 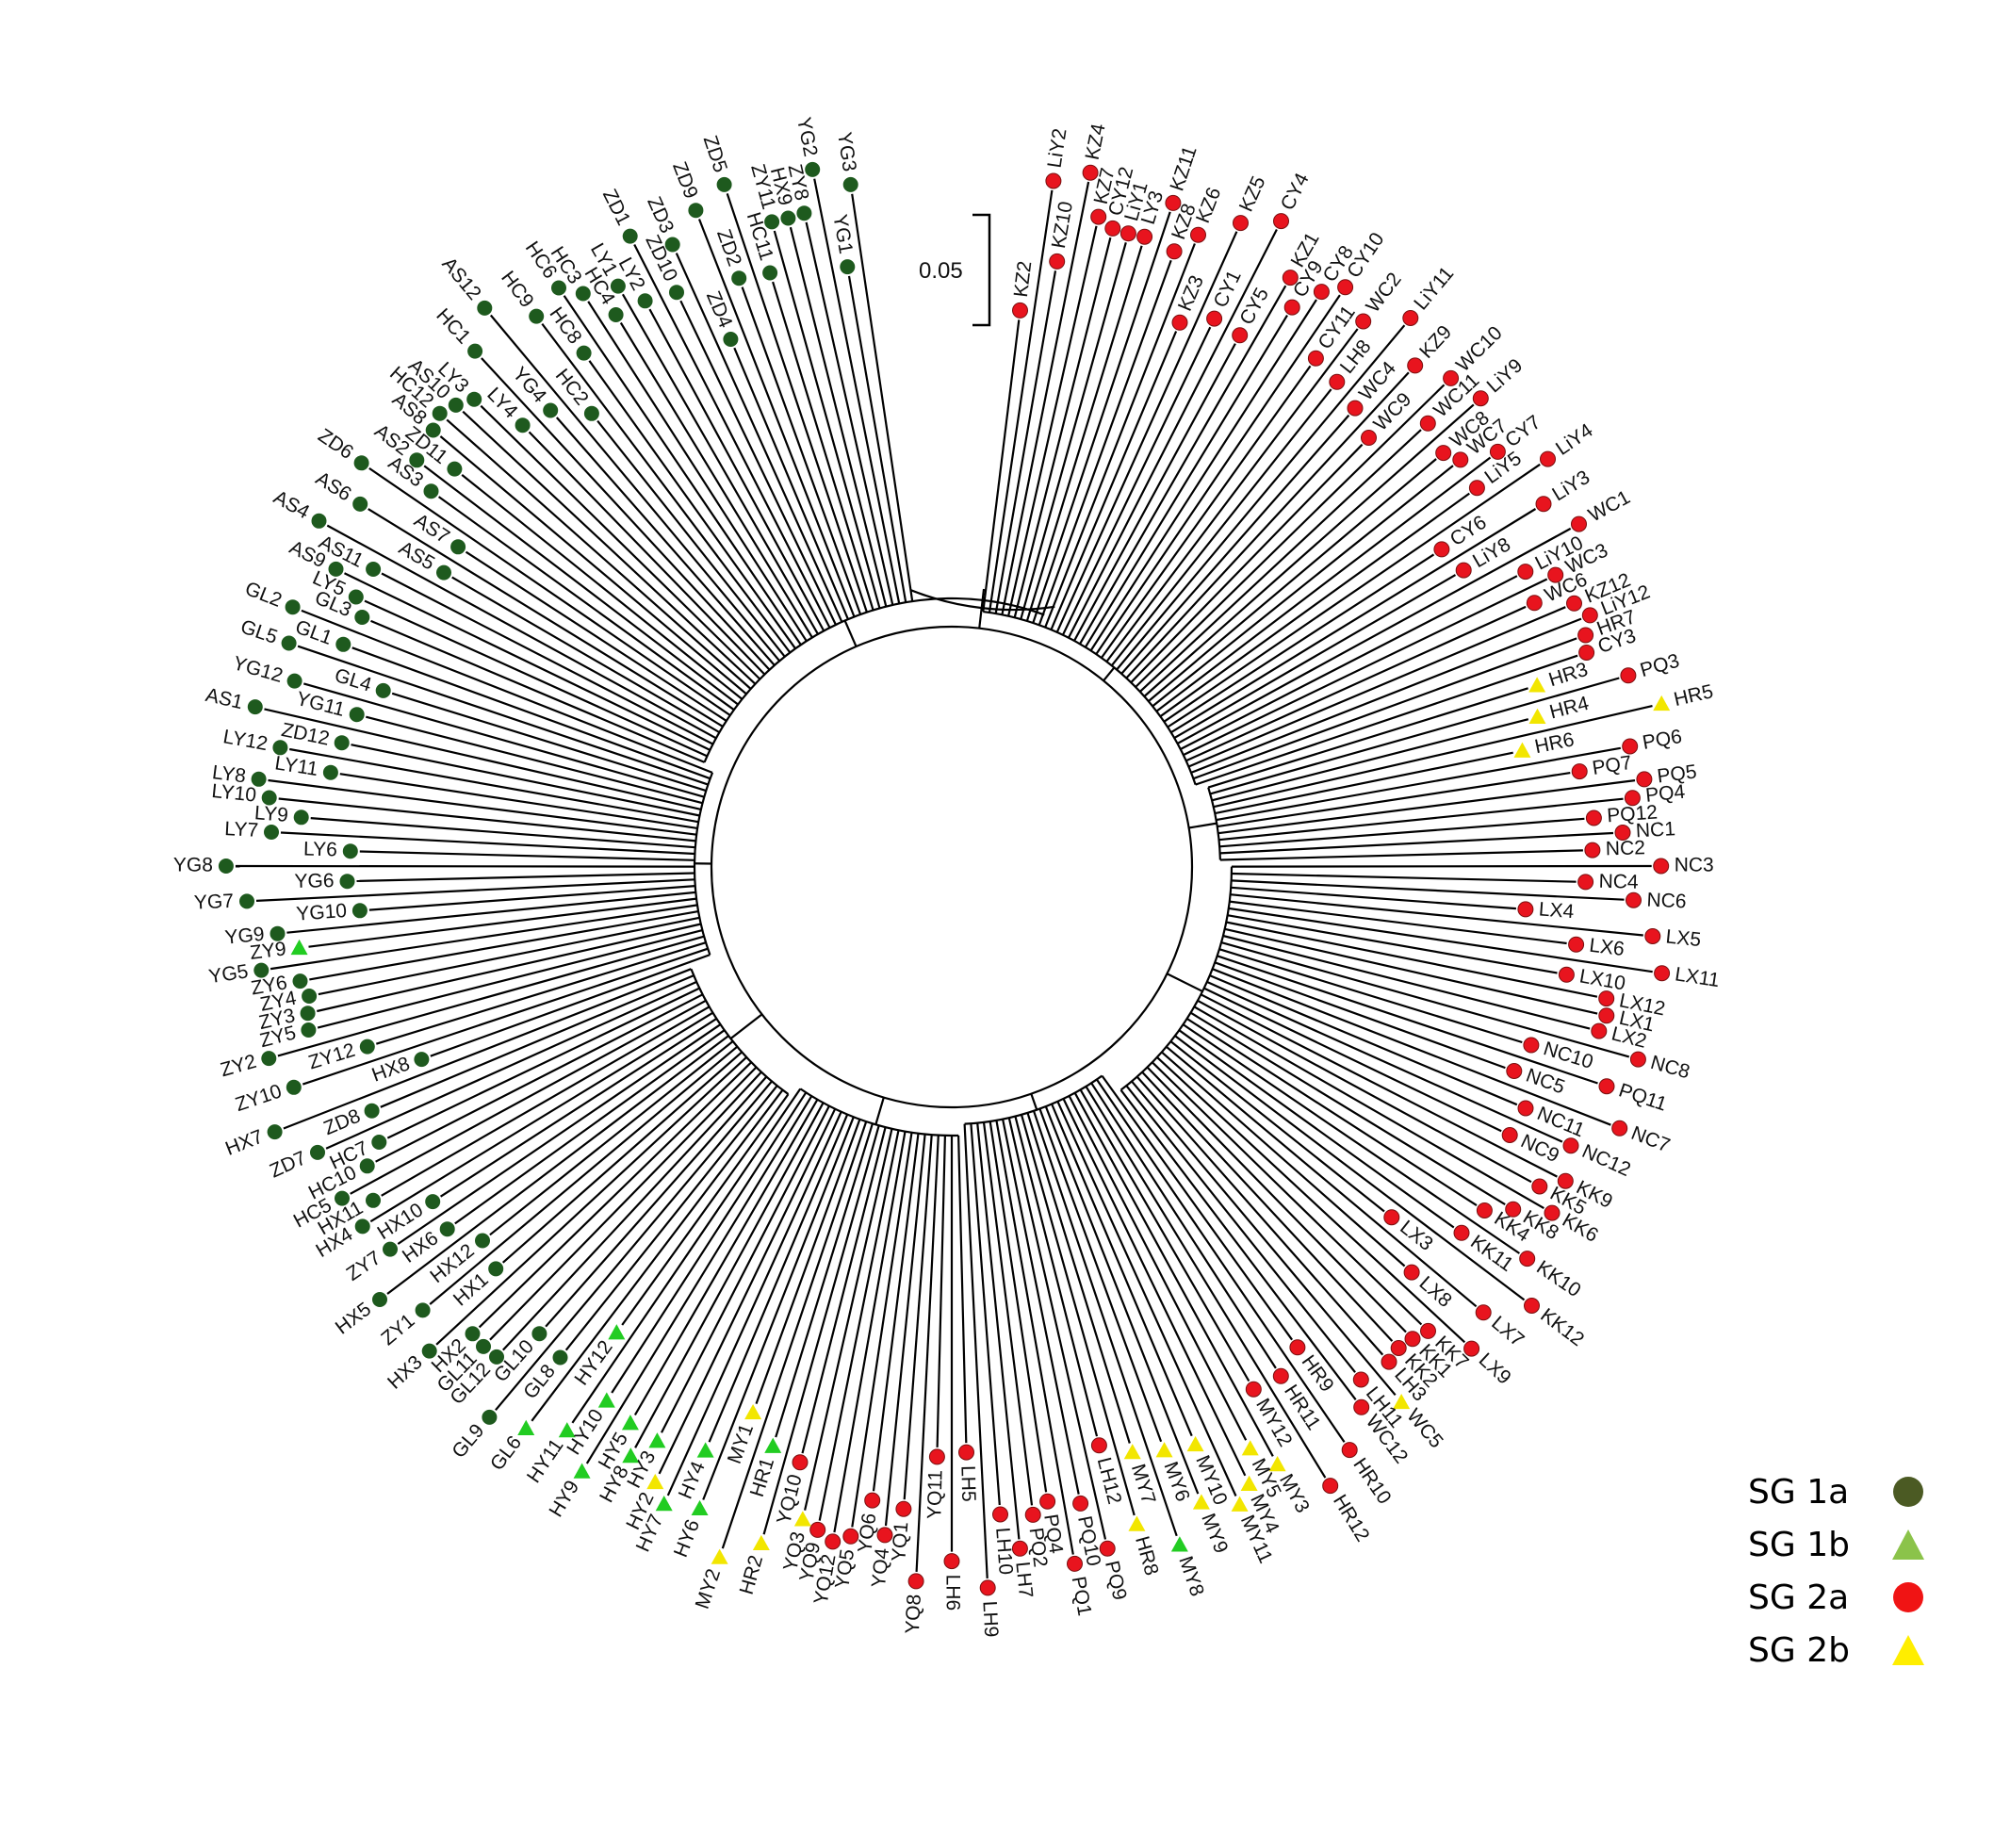 I want to click on leaf-label: LiY11, so click(x=1434, y=289).